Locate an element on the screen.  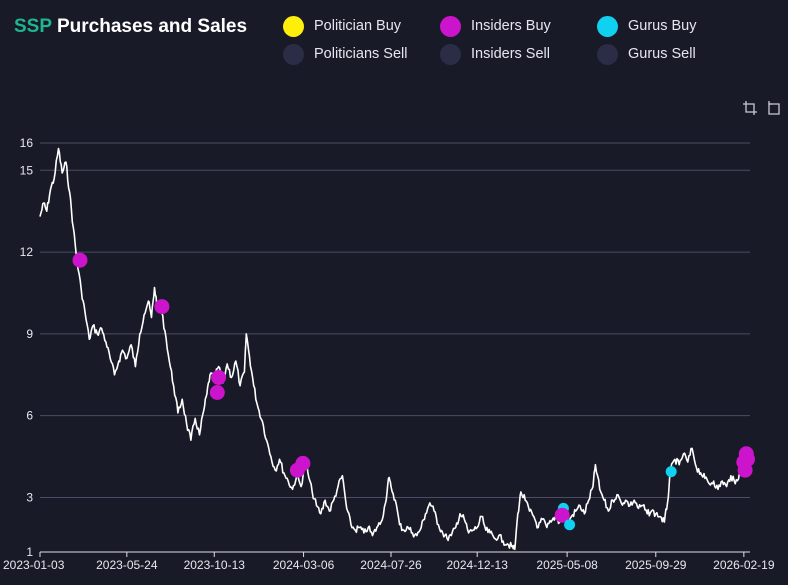
legend-label: Gurus Sell is located at coordinates (662, 54).